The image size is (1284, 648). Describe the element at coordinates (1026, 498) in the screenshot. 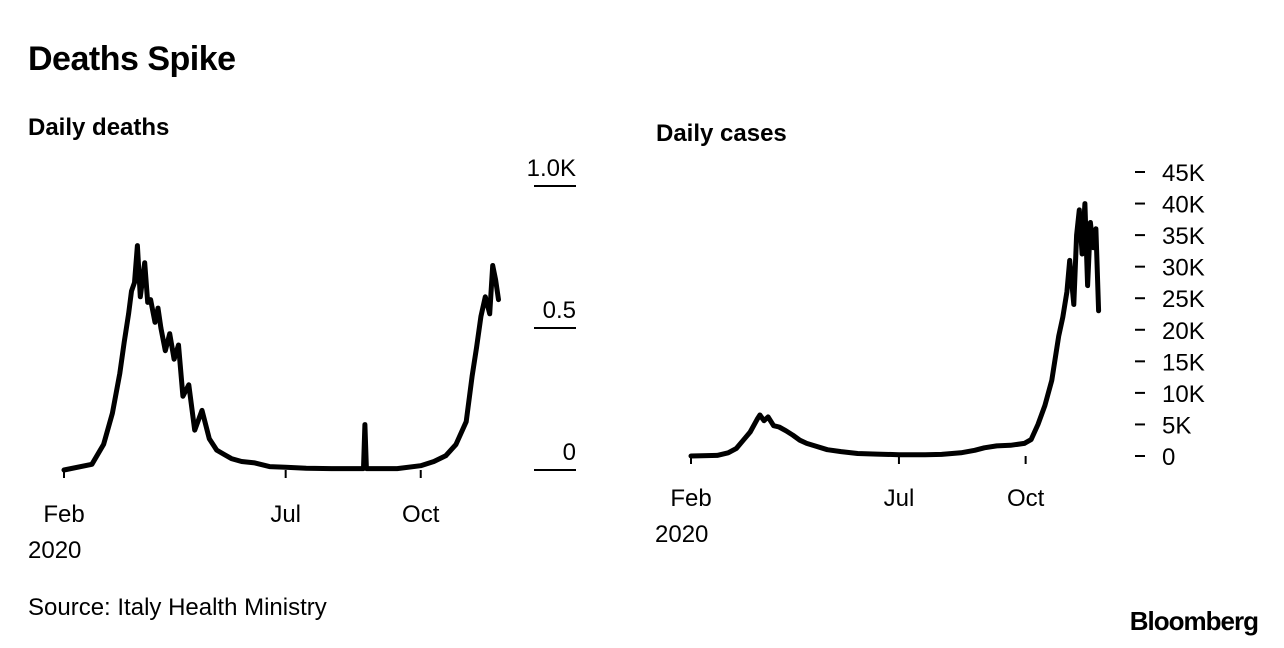

I see `cases-x-tick-label: Oct` at that location.